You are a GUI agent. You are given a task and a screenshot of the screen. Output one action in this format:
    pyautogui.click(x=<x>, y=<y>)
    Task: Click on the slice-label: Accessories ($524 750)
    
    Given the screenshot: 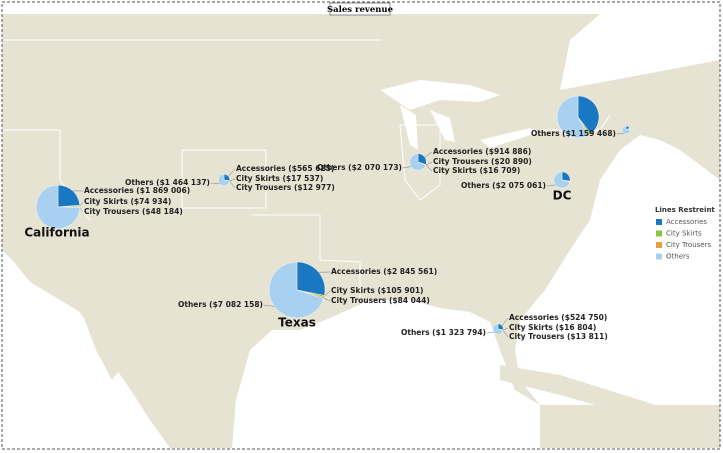 What is the action you would take?
    pyautogui.click(x=558, y=317)
    